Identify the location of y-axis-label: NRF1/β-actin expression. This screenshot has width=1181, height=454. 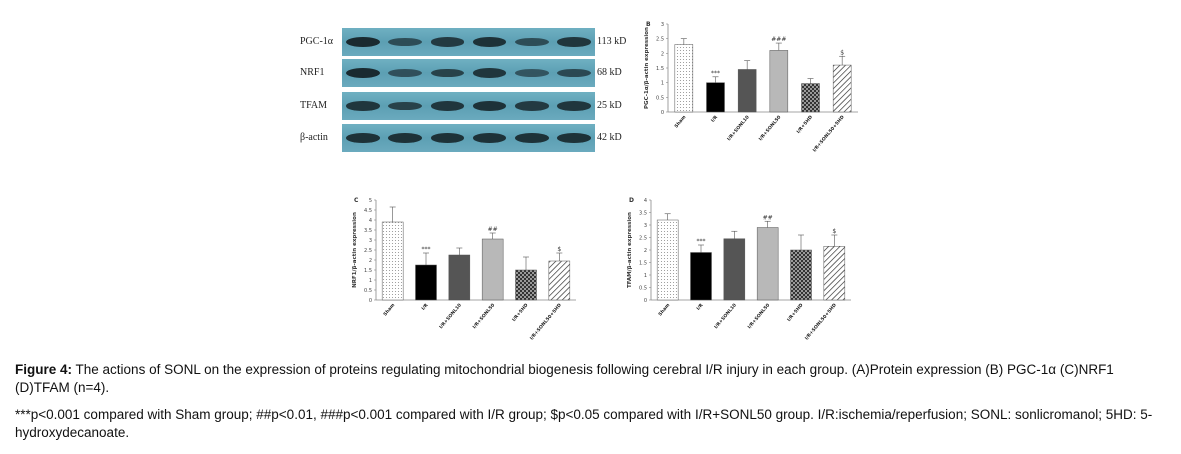
(355, 250).